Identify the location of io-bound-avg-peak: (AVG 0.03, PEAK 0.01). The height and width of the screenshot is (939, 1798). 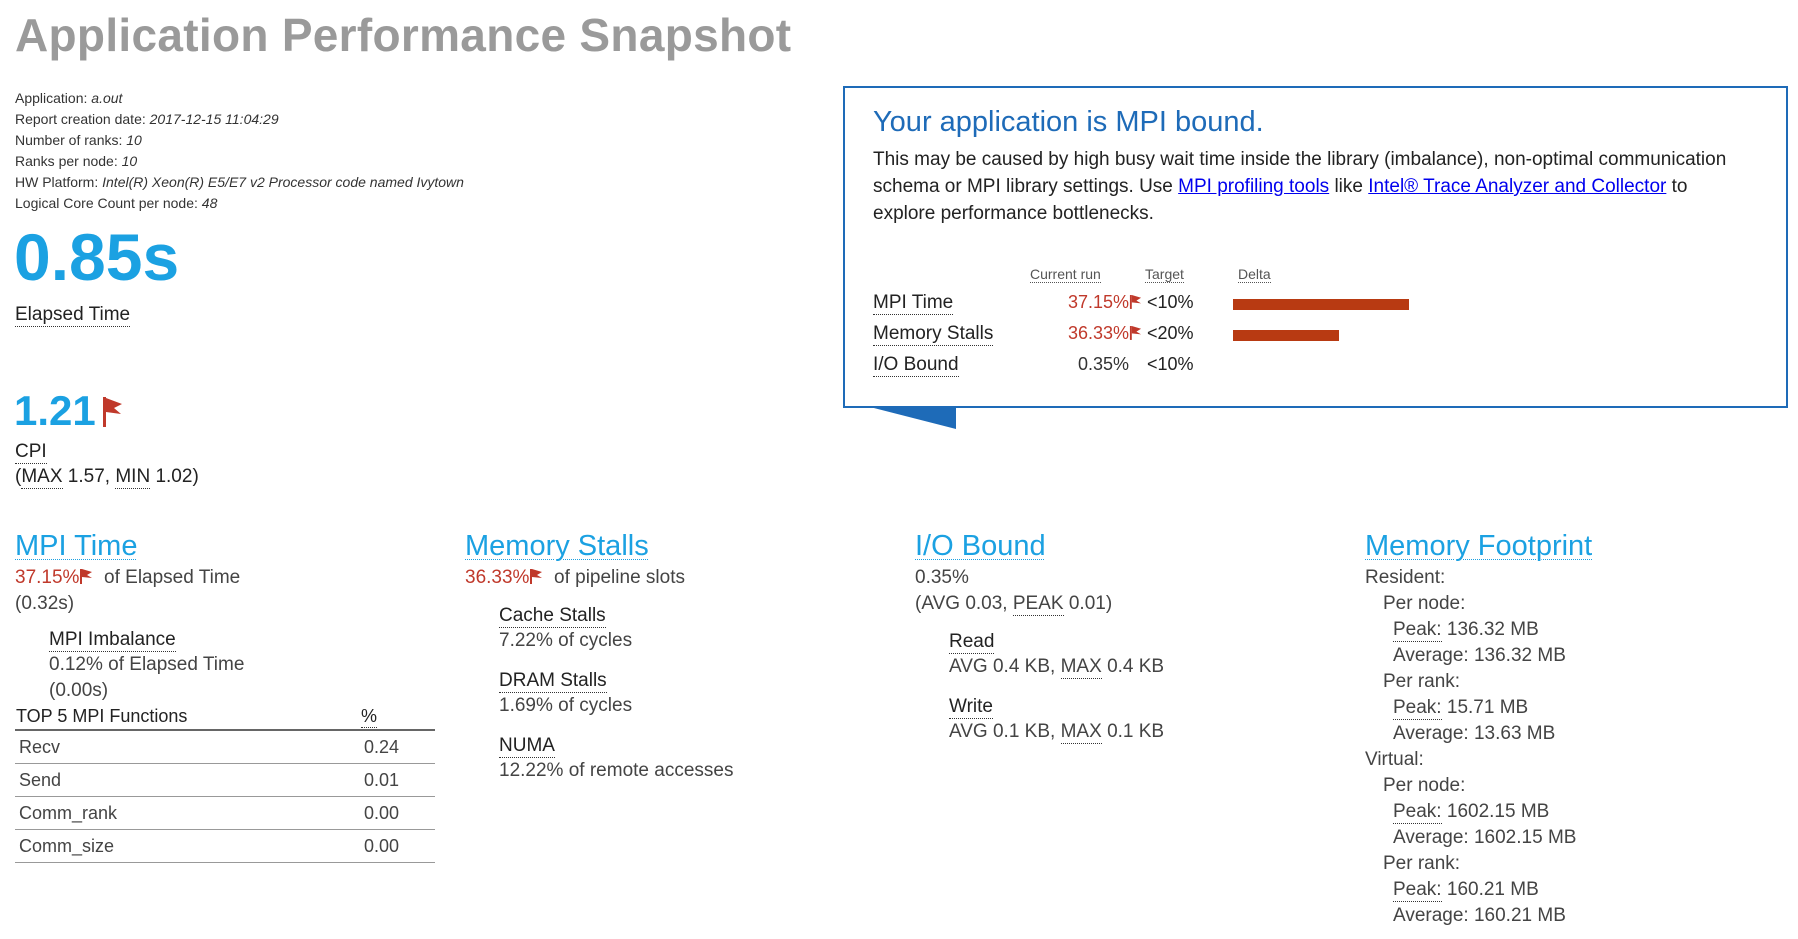
(1014, 604).